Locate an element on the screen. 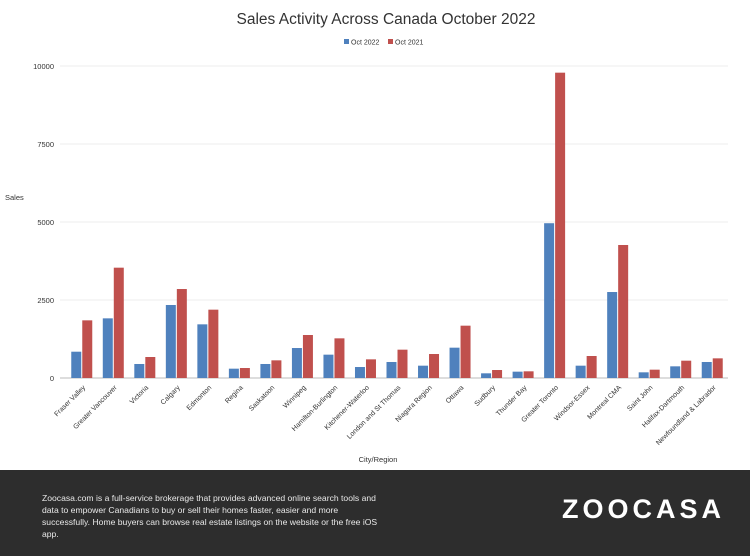  x-tick-label: Fraser Valley is located at coordinates (70, 401).